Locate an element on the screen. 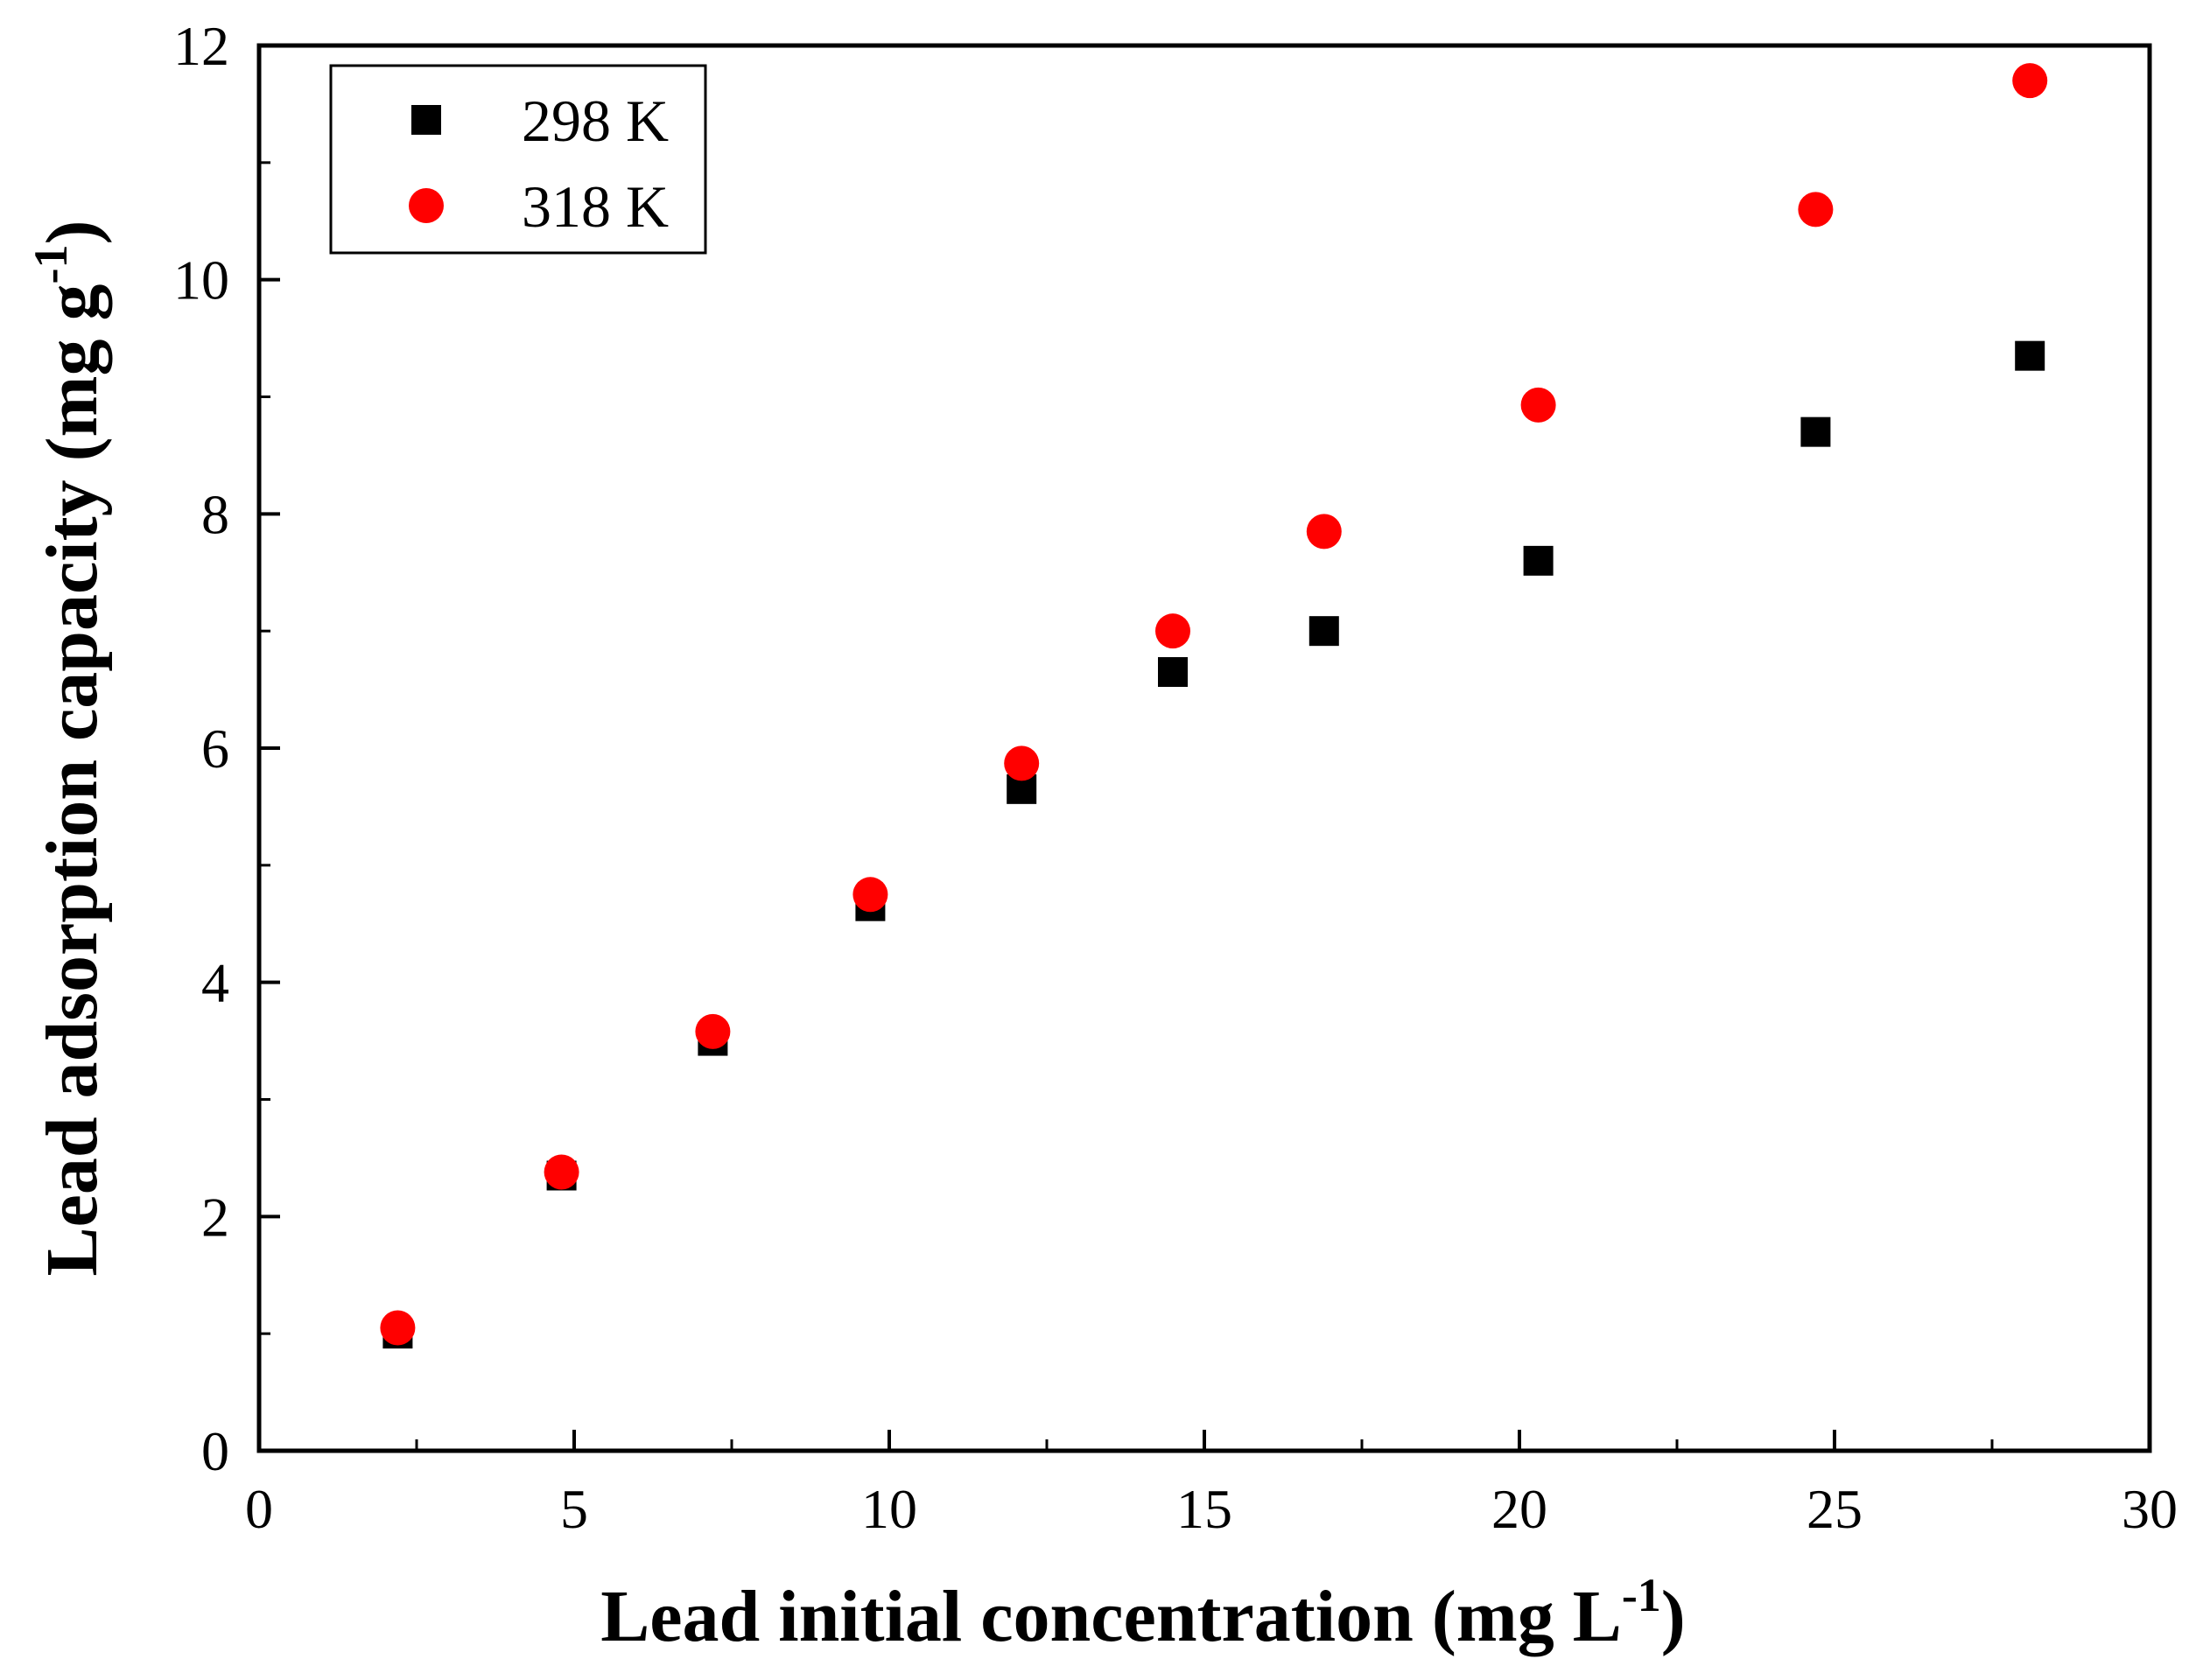 The width and height of the screenshot is (2203, 1680). x-tick-label: 20 is located at coordinates (1519, 1509).